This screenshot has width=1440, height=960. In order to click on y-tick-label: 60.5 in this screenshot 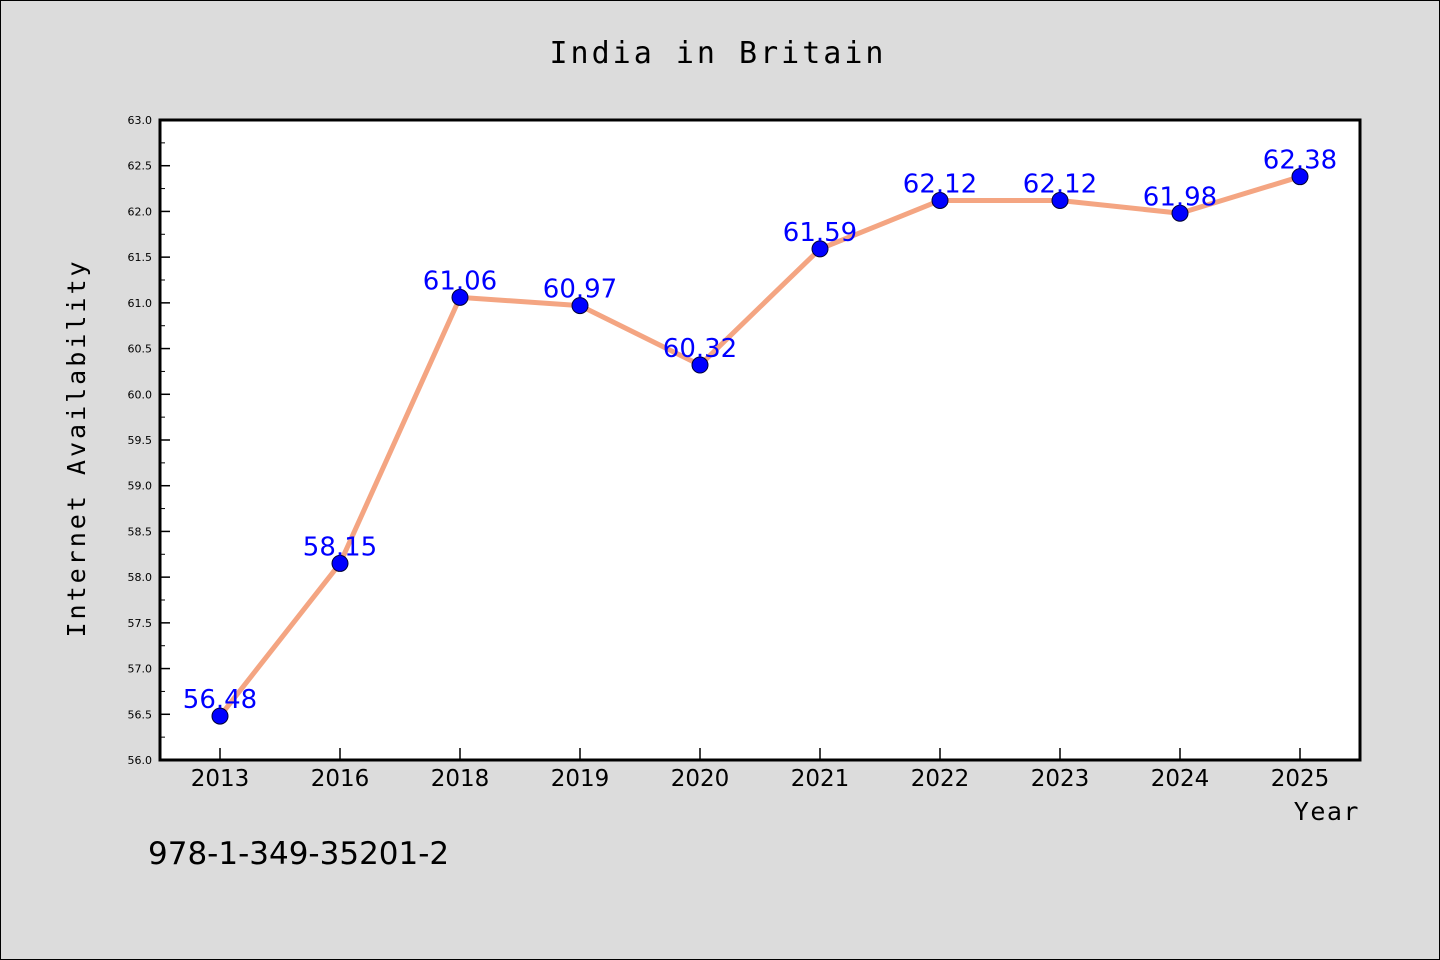, I will do `click(140, 349)`.